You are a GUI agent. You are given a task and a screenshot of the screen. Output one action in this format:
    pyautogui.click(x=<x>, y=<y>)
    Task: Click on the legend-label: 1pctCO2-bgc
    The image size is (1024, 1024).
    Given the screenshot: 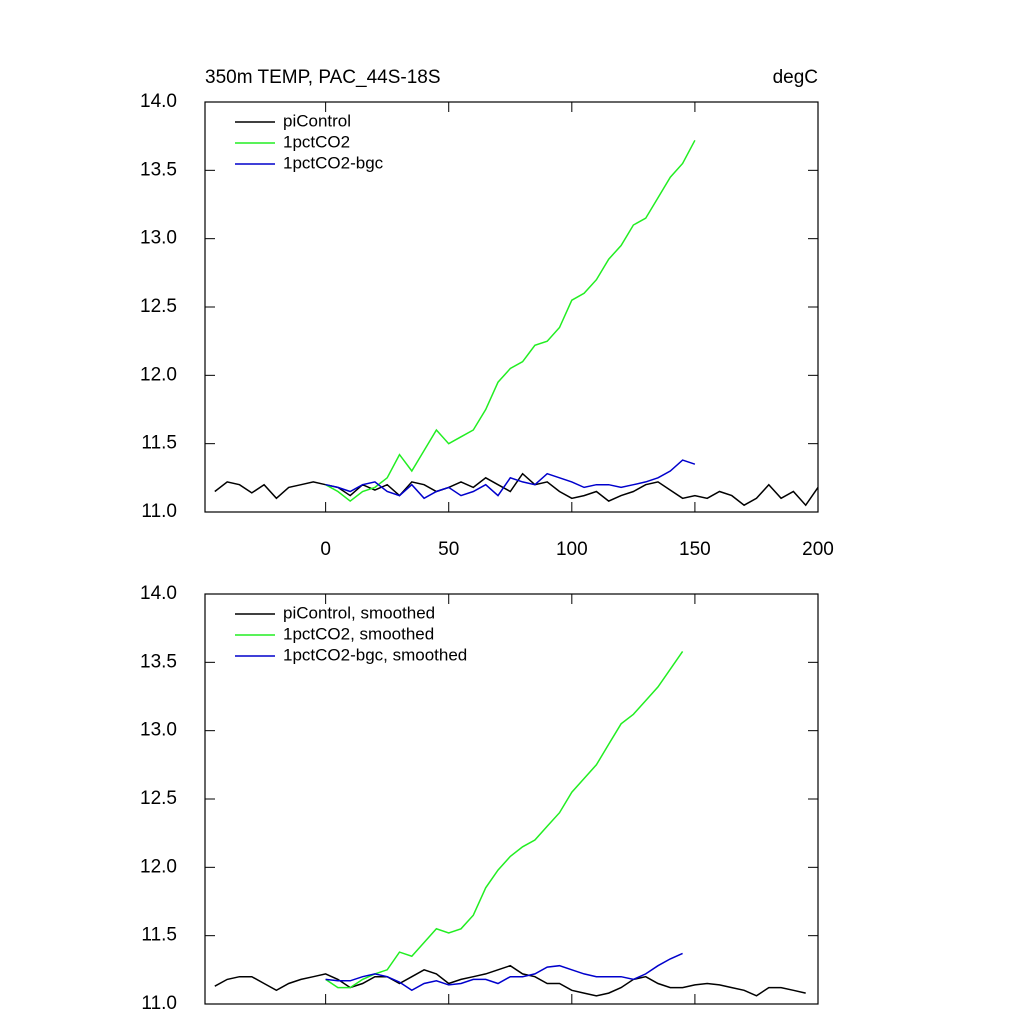 What is the action you would take?
    pyautogui.click(x=333, y=162)
    